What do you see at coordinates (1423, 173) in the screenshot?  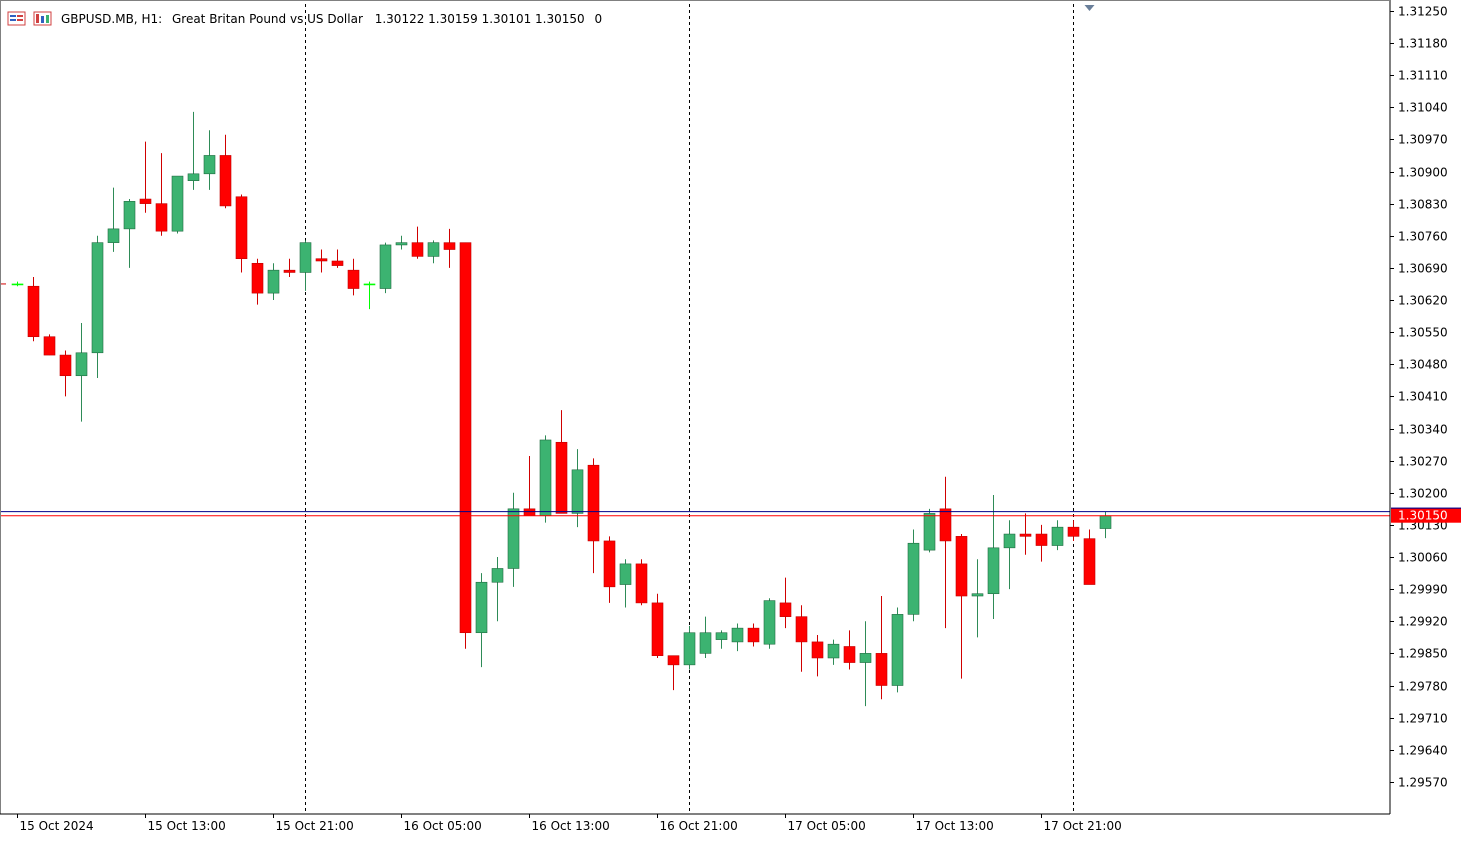 I see `price-tick-label: 1.30900` at bounding box center [1423, 173].